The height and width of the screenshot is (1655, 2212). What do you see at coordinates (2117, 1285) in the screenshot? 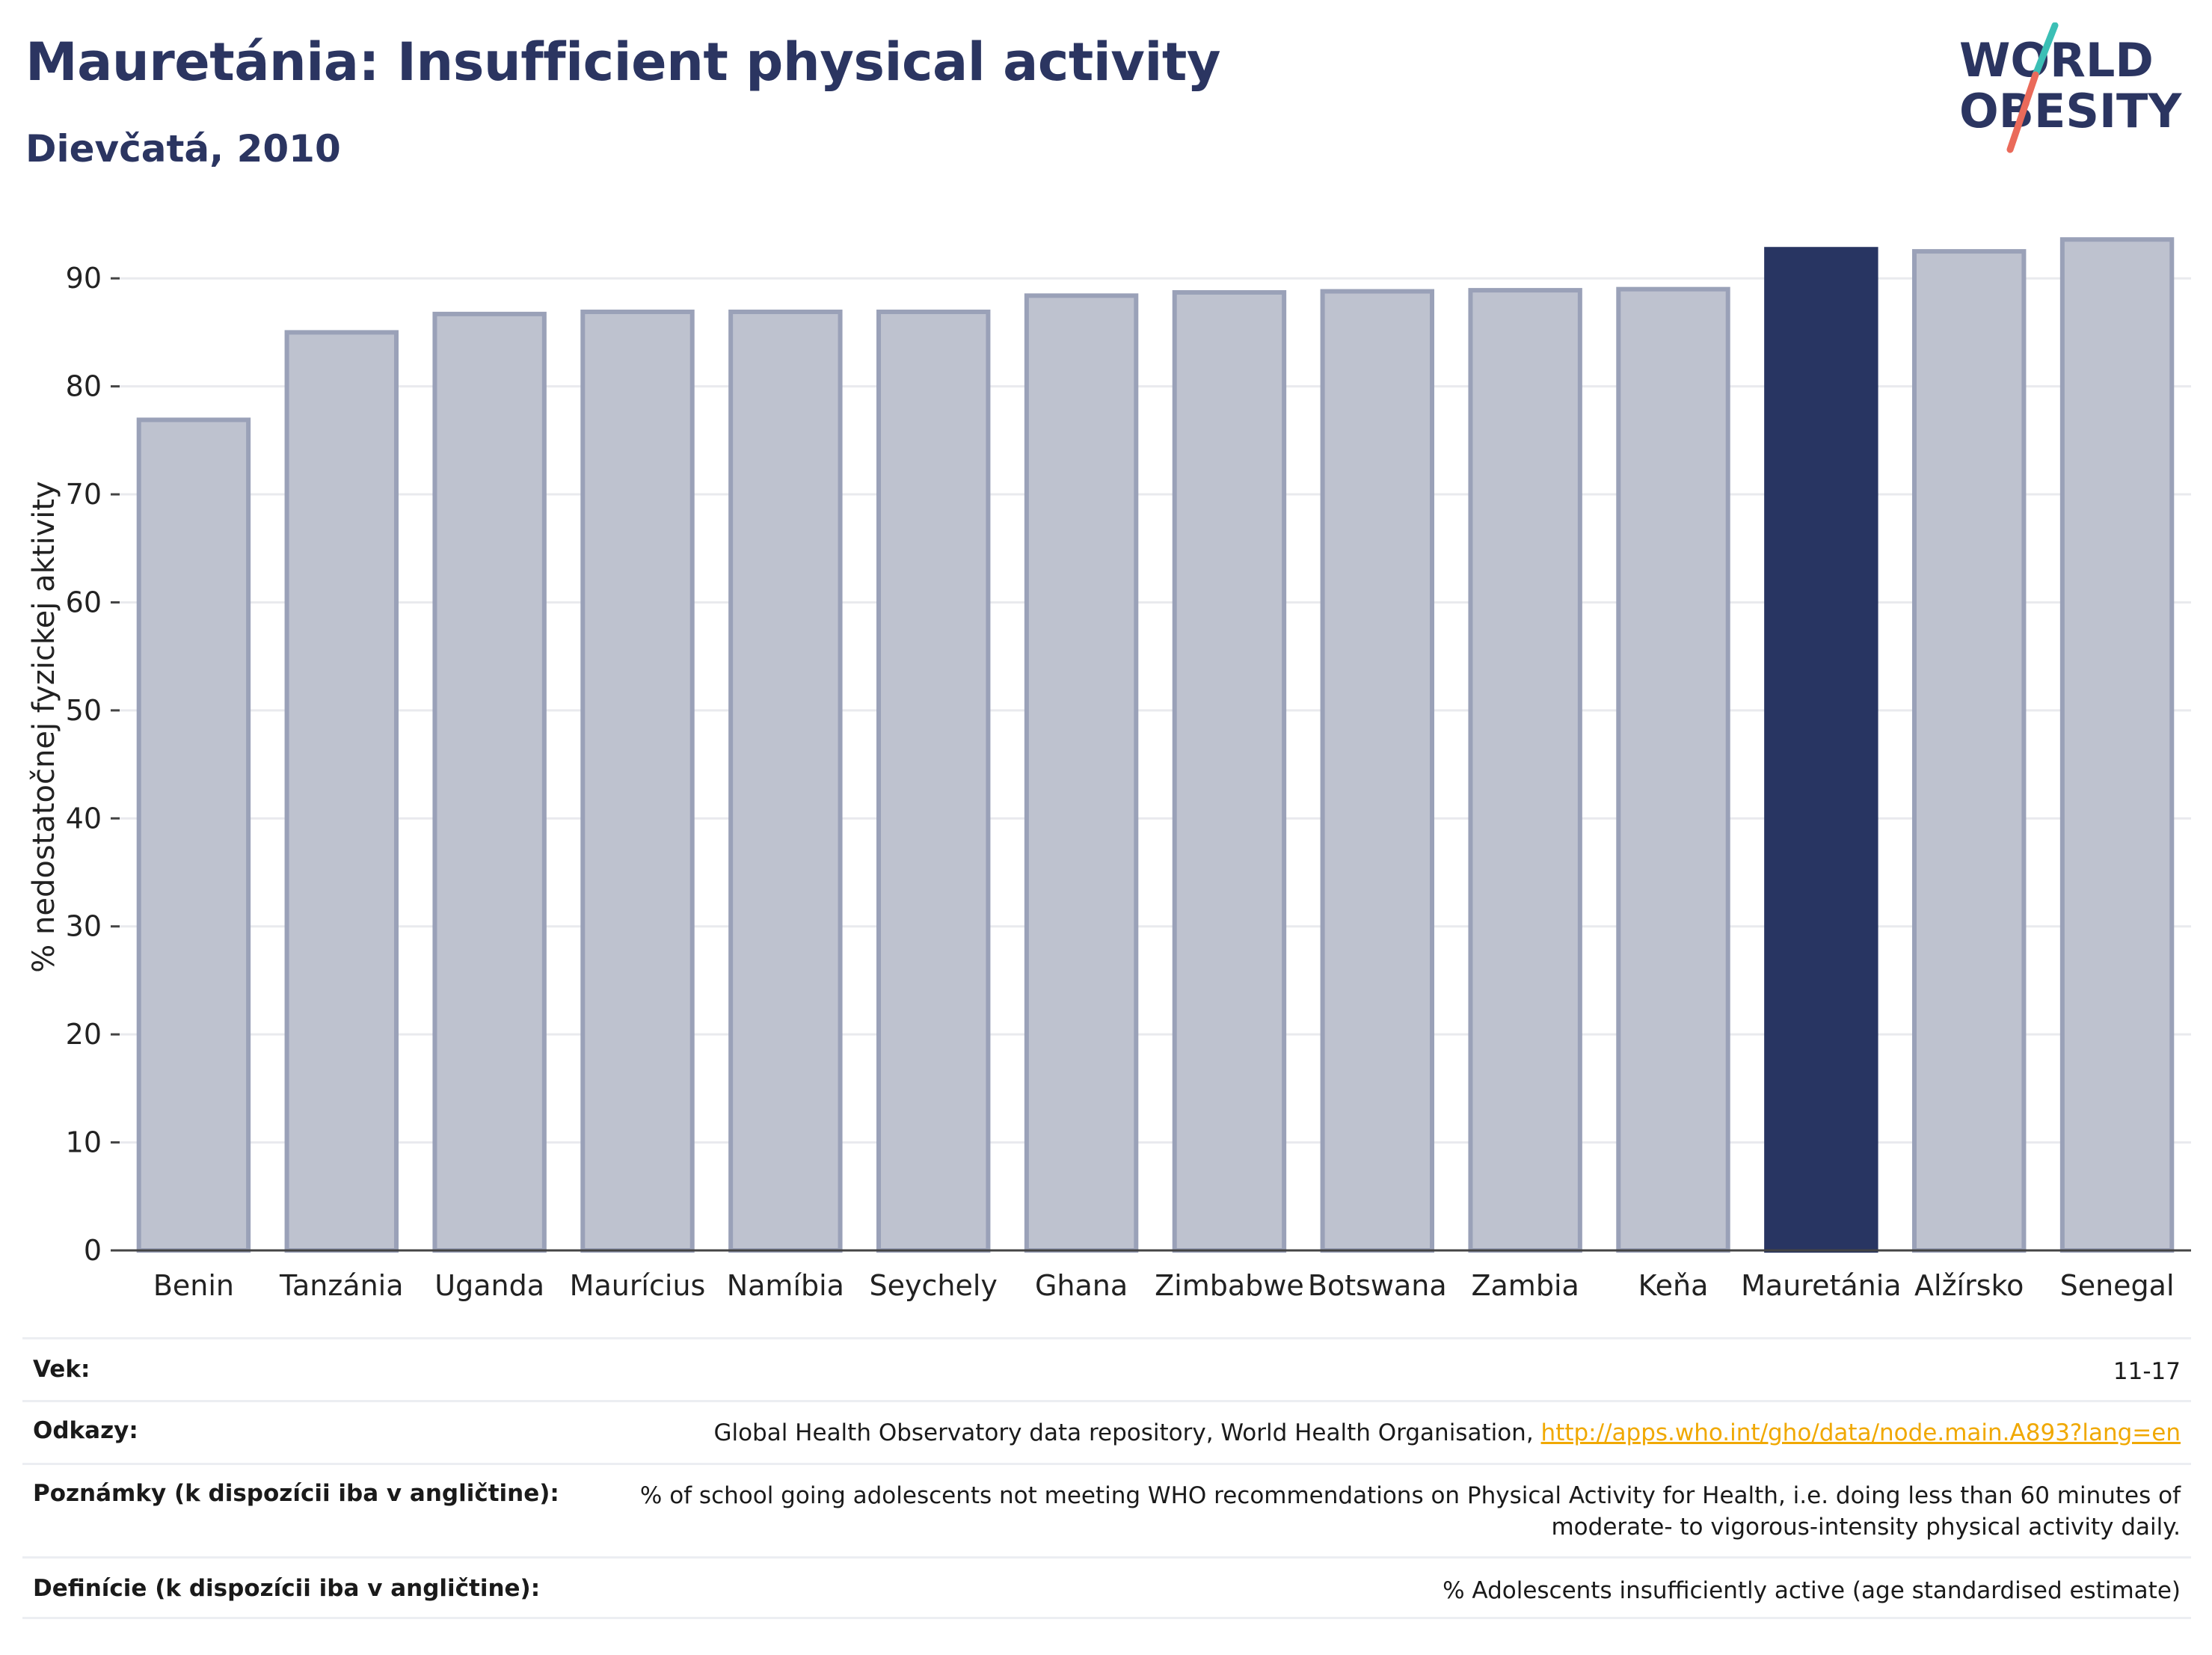
I see `x-tick-label: Senegal` at bounding box center [2117, 1285].